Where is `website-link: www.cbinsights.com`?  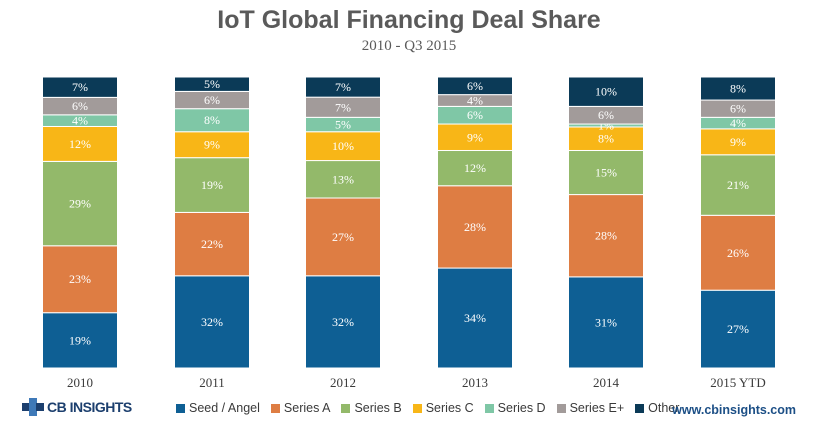
website-link: www.cbinsights.com is located at coordinates (734, 410).